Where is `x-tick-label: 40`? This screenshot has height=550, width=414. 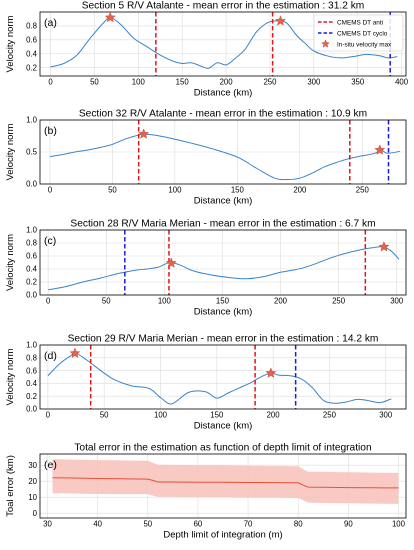
x-tick-label: 40 is located at coordinates (97, 524).